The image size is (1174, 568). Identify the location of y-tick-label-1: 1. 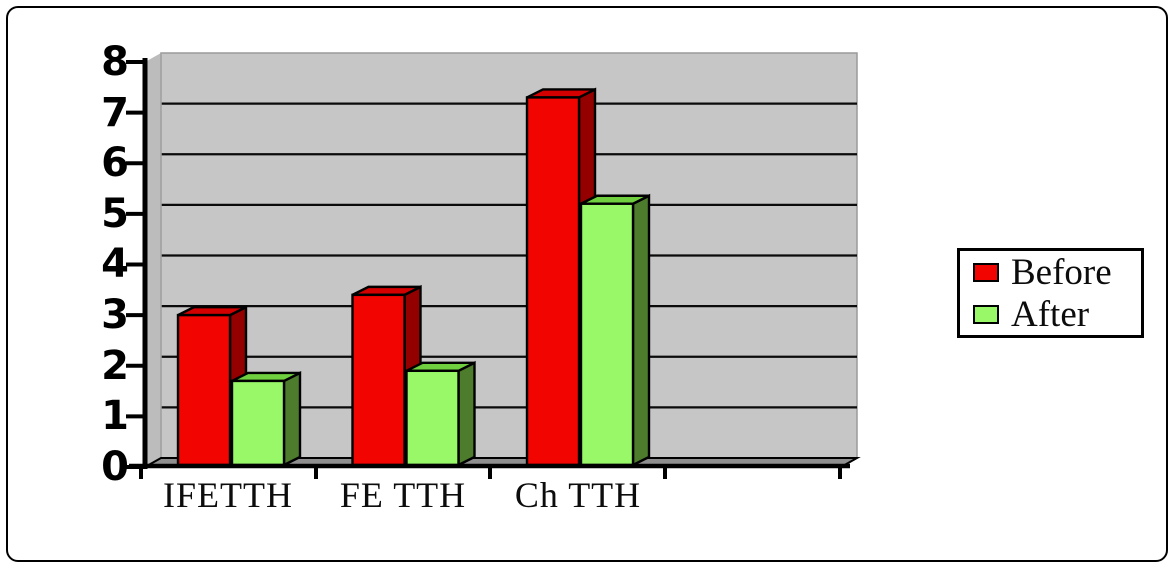
(115, 416).